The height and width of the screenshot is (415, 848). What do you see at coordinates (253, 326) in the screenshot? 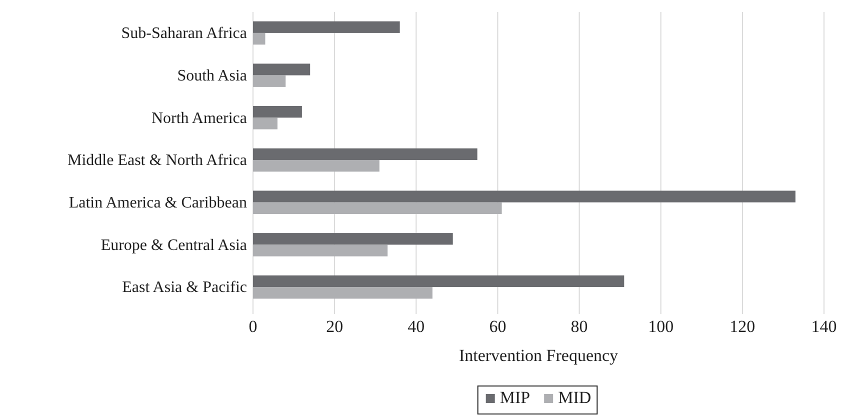
I see `x-tick-label: 0` at bounding box center [253, 326].